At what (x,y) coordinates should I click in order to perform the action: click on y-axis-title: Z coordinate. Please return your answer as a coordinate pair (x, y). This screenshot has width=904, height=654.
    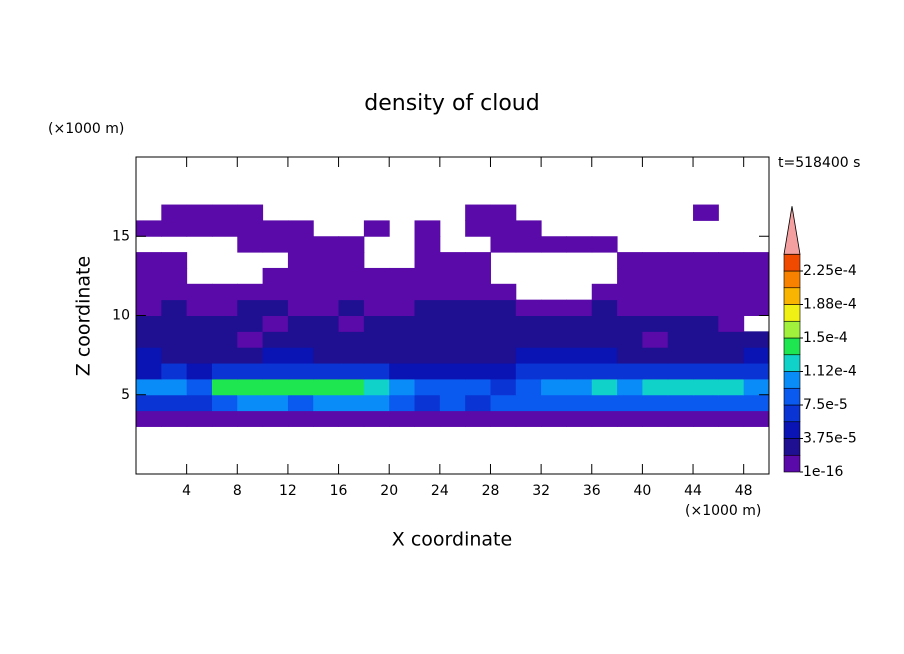
    Looking at the image, I should click on (84, 316).